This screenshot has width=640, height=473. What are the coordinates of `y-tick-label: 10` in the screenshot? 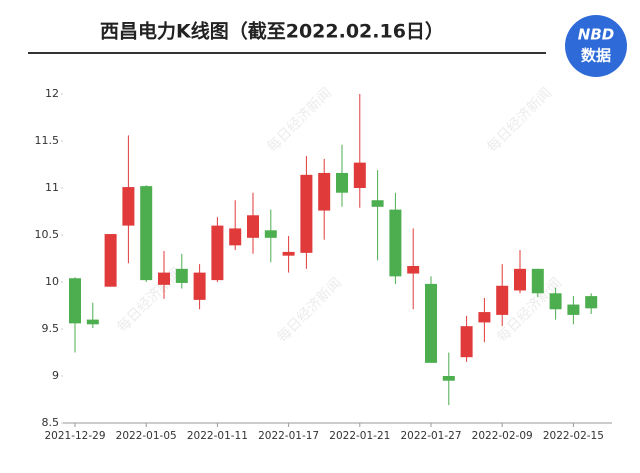 It's located at (52, 281).